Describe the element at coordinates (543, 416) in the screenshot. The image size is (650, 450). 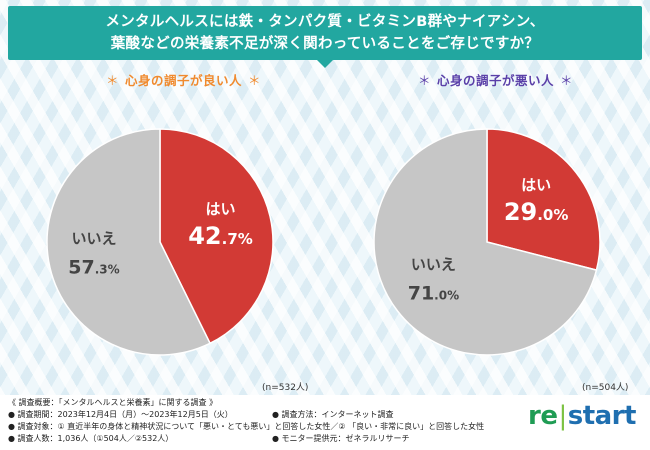
I see `logo-re: re` at that location.